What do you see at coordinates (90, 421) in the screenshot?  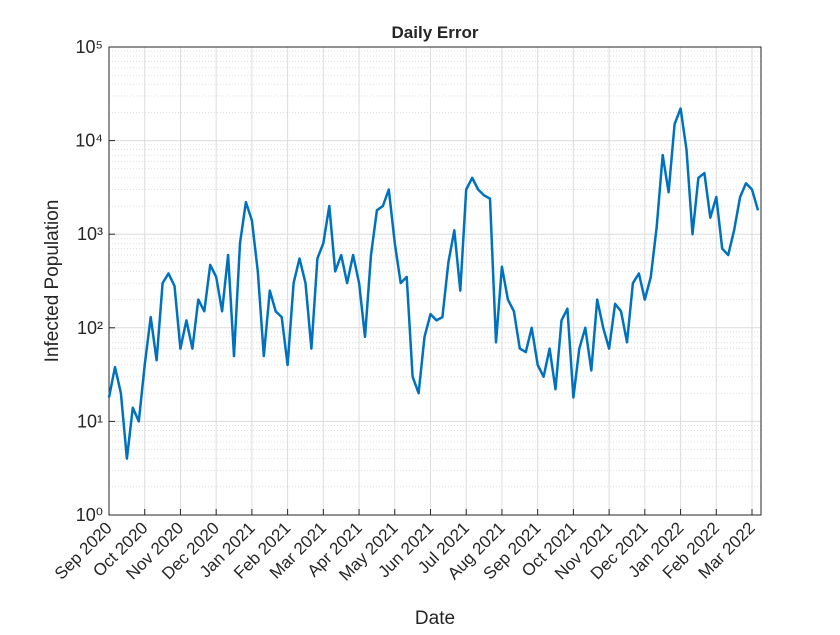 I see `y-tick-label: 10¹` at bounding box center [90, 421].